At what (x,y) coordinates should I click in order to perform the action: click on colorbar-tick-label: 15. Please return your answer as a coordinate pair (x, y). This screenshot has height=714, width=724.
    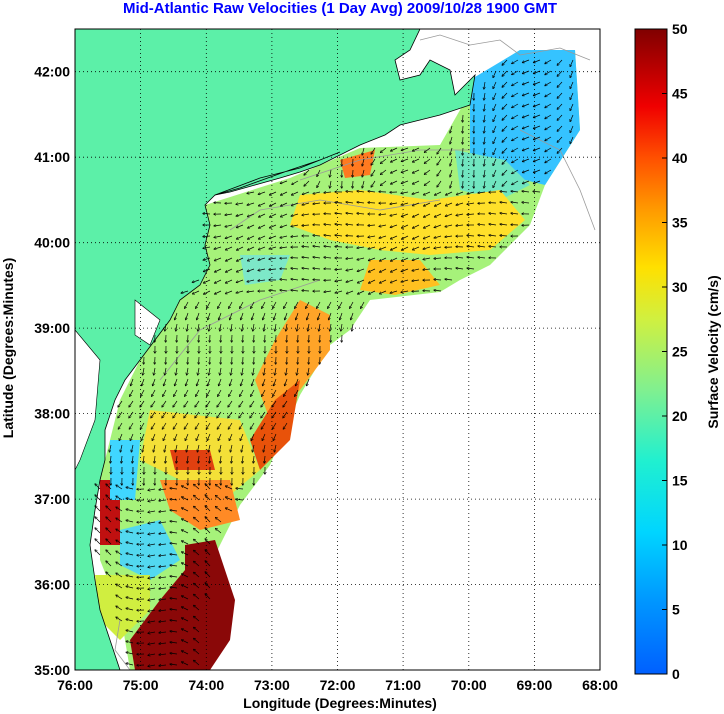
    Looking at the image, I should click on (680, 481).